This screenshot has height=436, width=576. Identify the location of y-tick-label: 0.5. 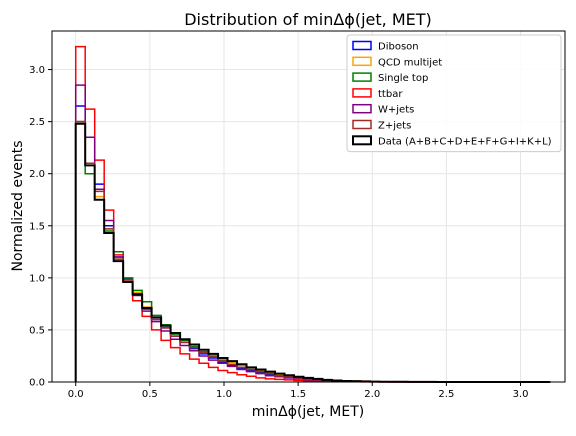
(37, 330).